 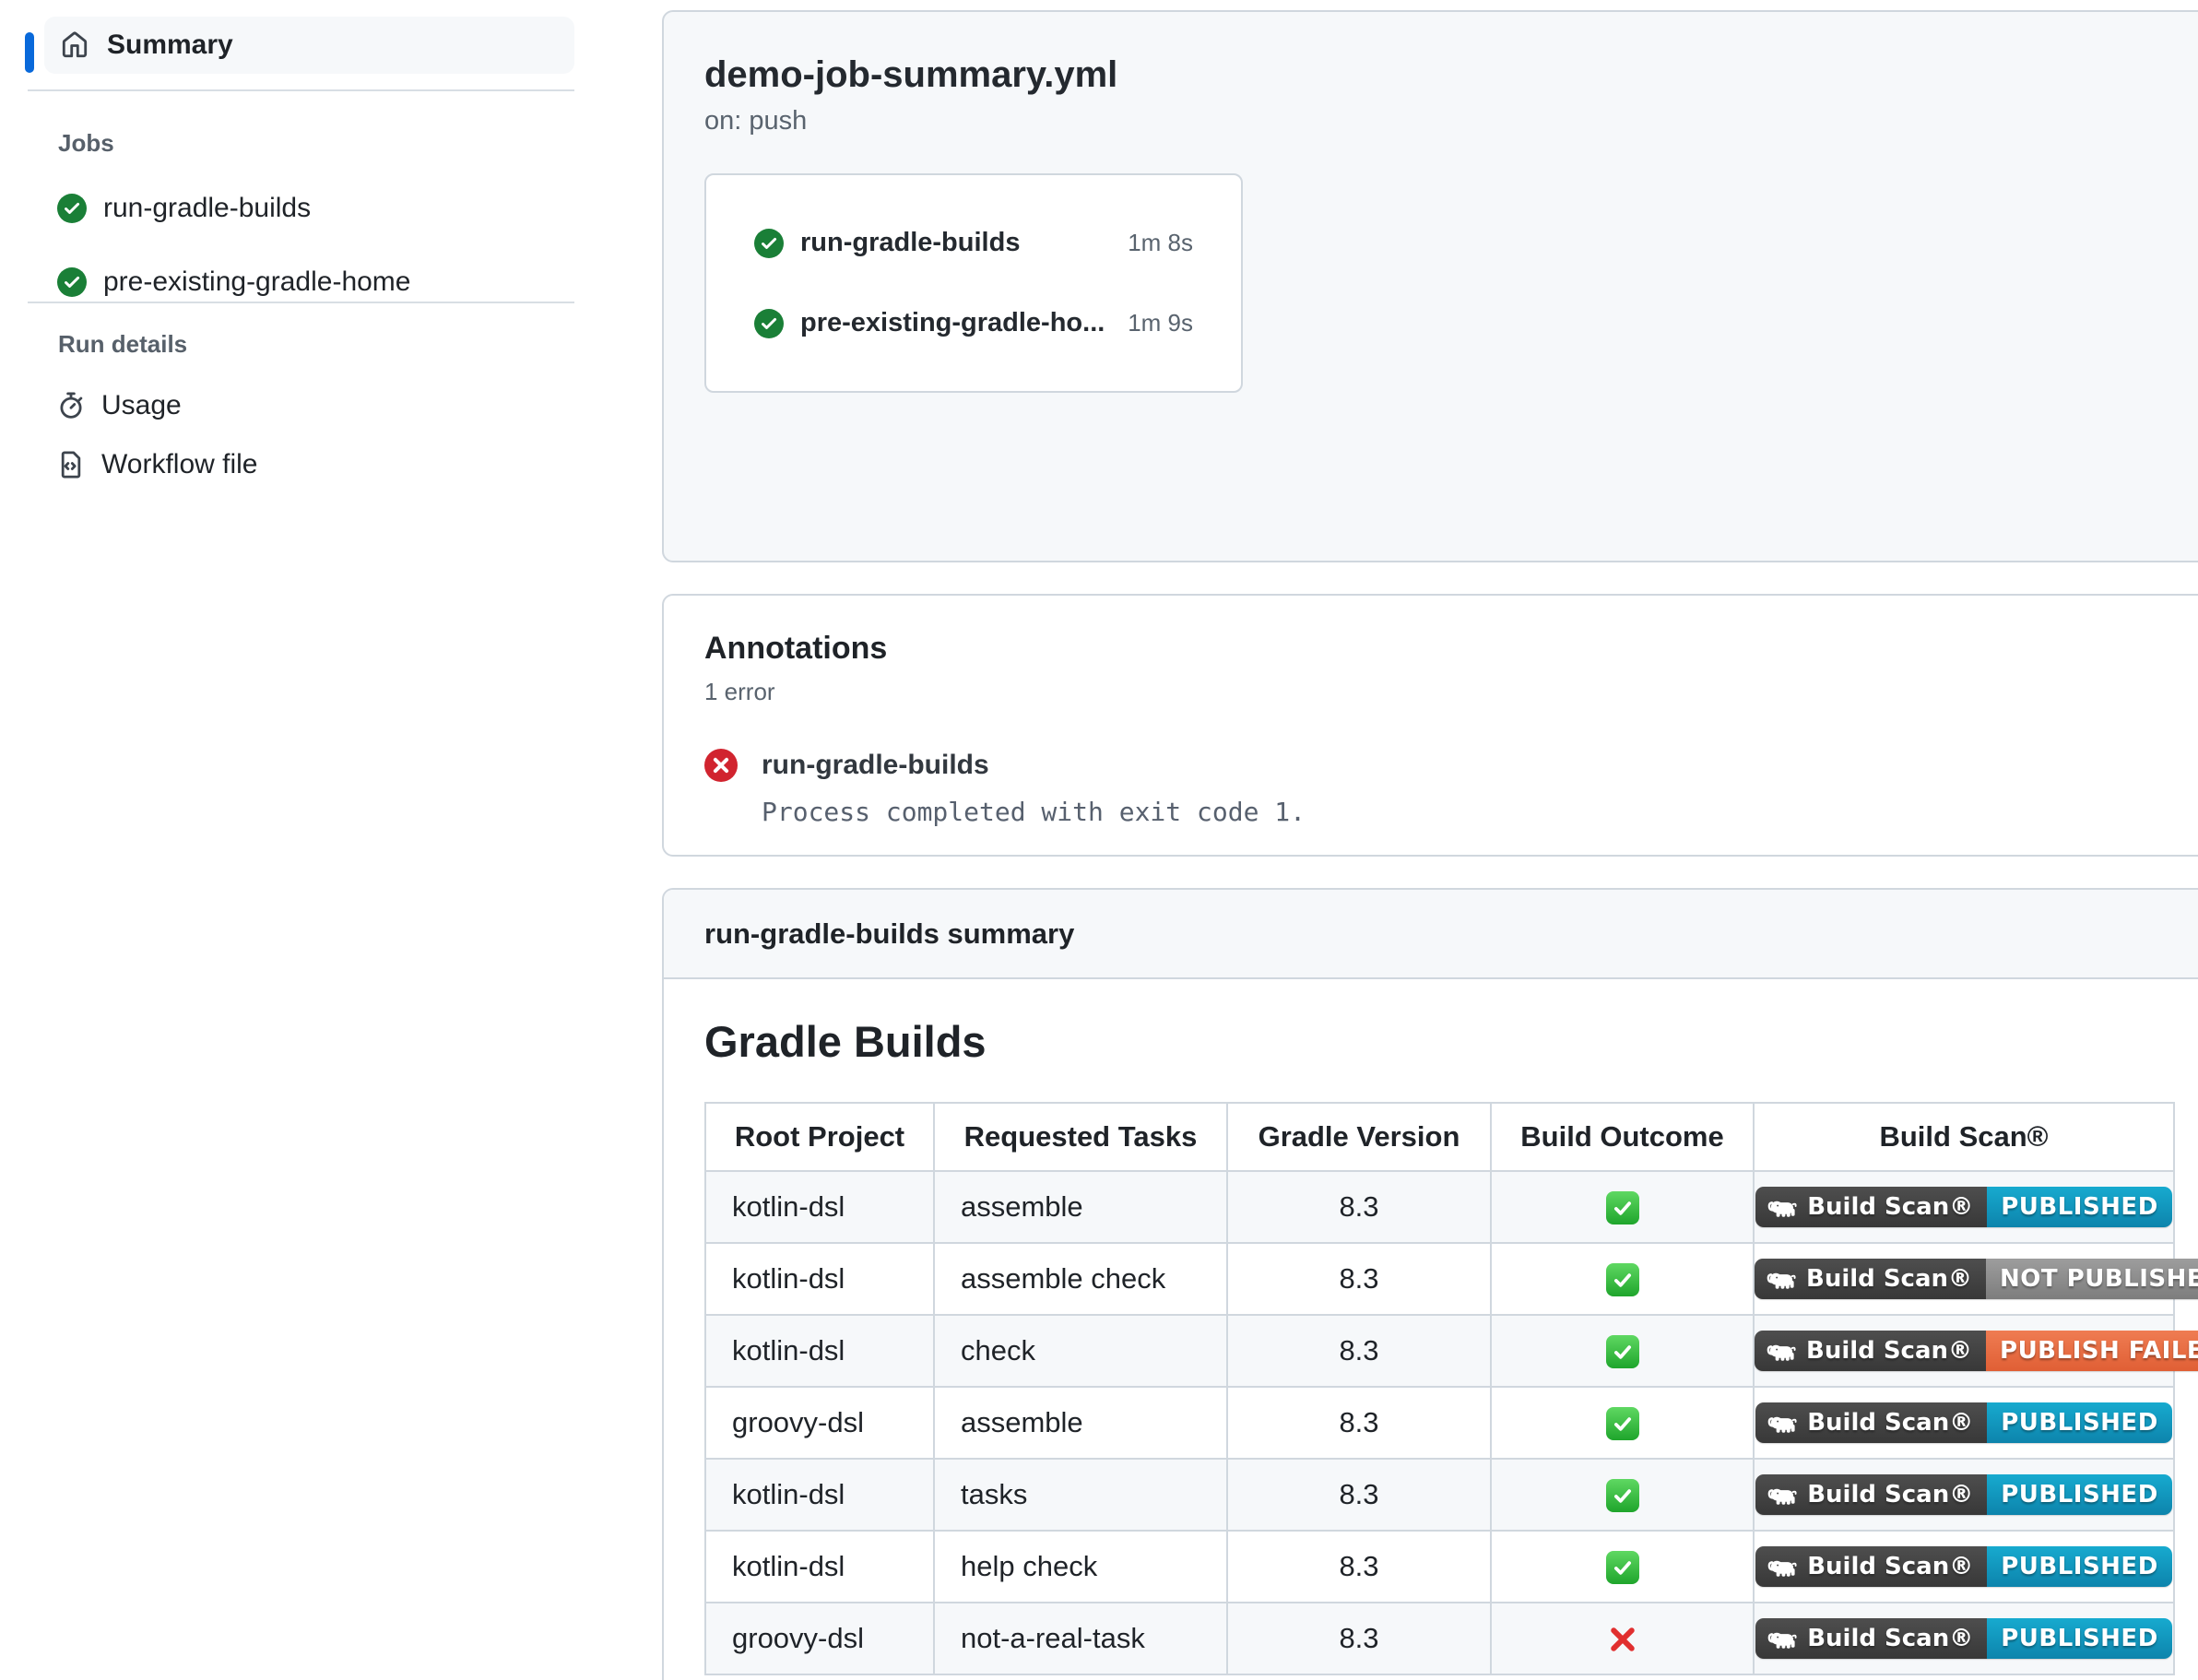 I want to click on graph-job-duration: 1m 8s, so click(x=1161, y=242).